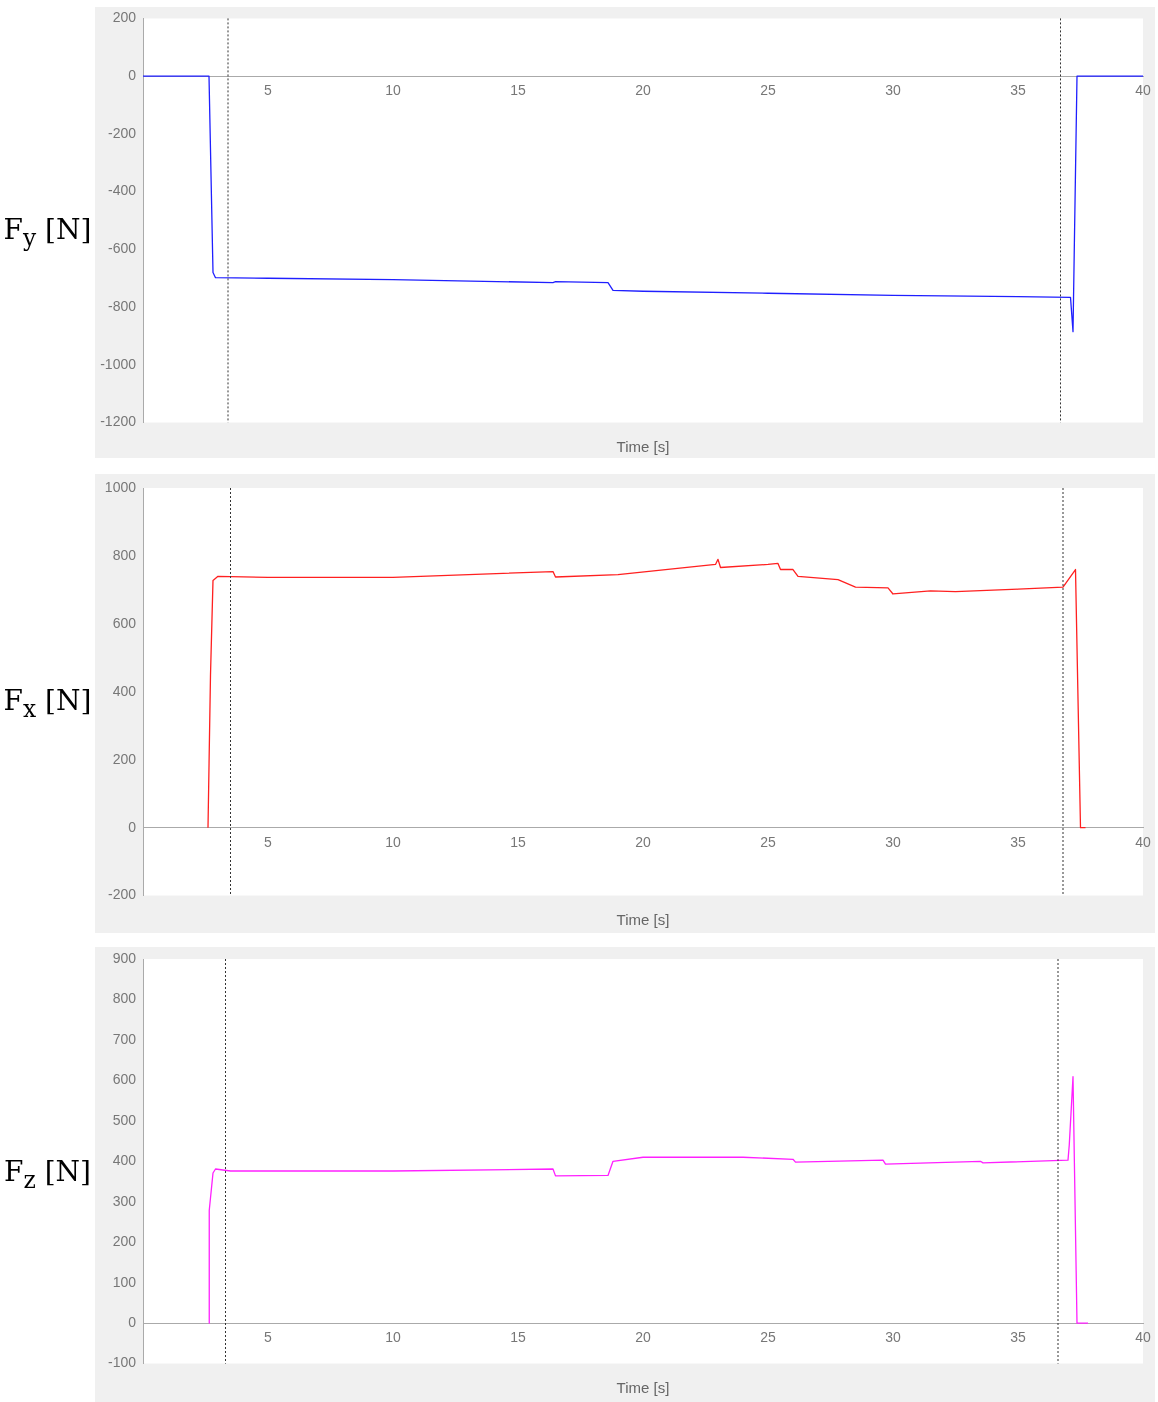  What do you see at coordinates (122, 305) in the screenshot?
I see `y-tick-label: -800` at bounding box center [122, 305].